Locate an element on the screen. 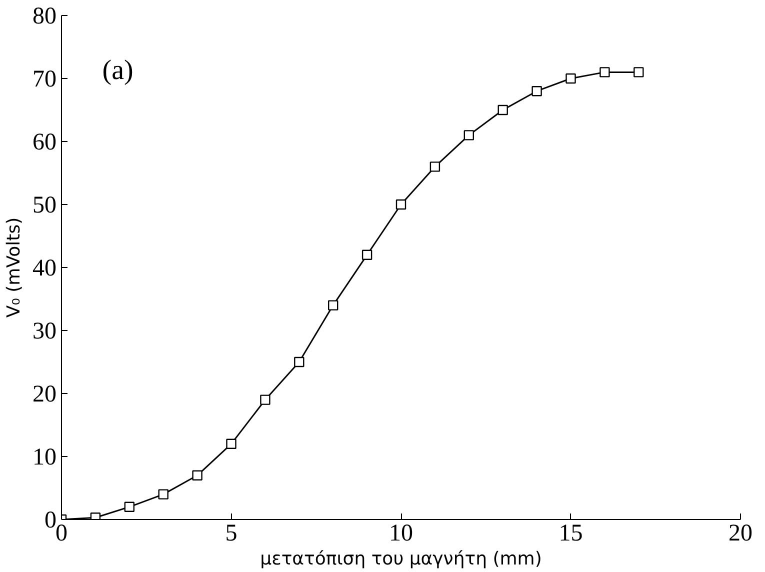 Image resolution: width=765 pixels, height=572 pixels. y-tick-label: 80 is located at coordinates (44, 17).